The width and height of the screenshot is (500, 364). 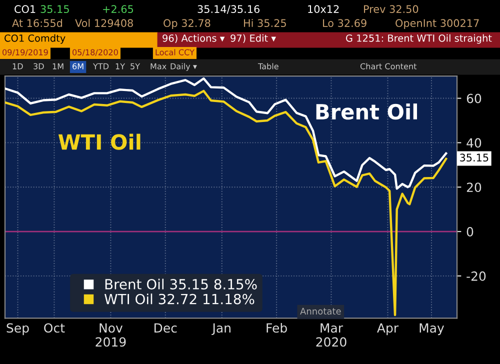 I want to click on annotation: Brent Oil, so click(x=367, y=112).